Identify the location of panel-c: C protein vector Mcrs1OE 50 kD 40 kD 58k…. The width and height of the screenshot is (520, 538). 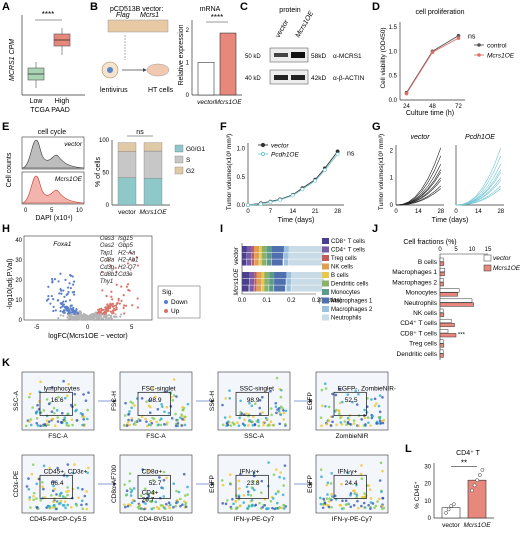
(302, 43).